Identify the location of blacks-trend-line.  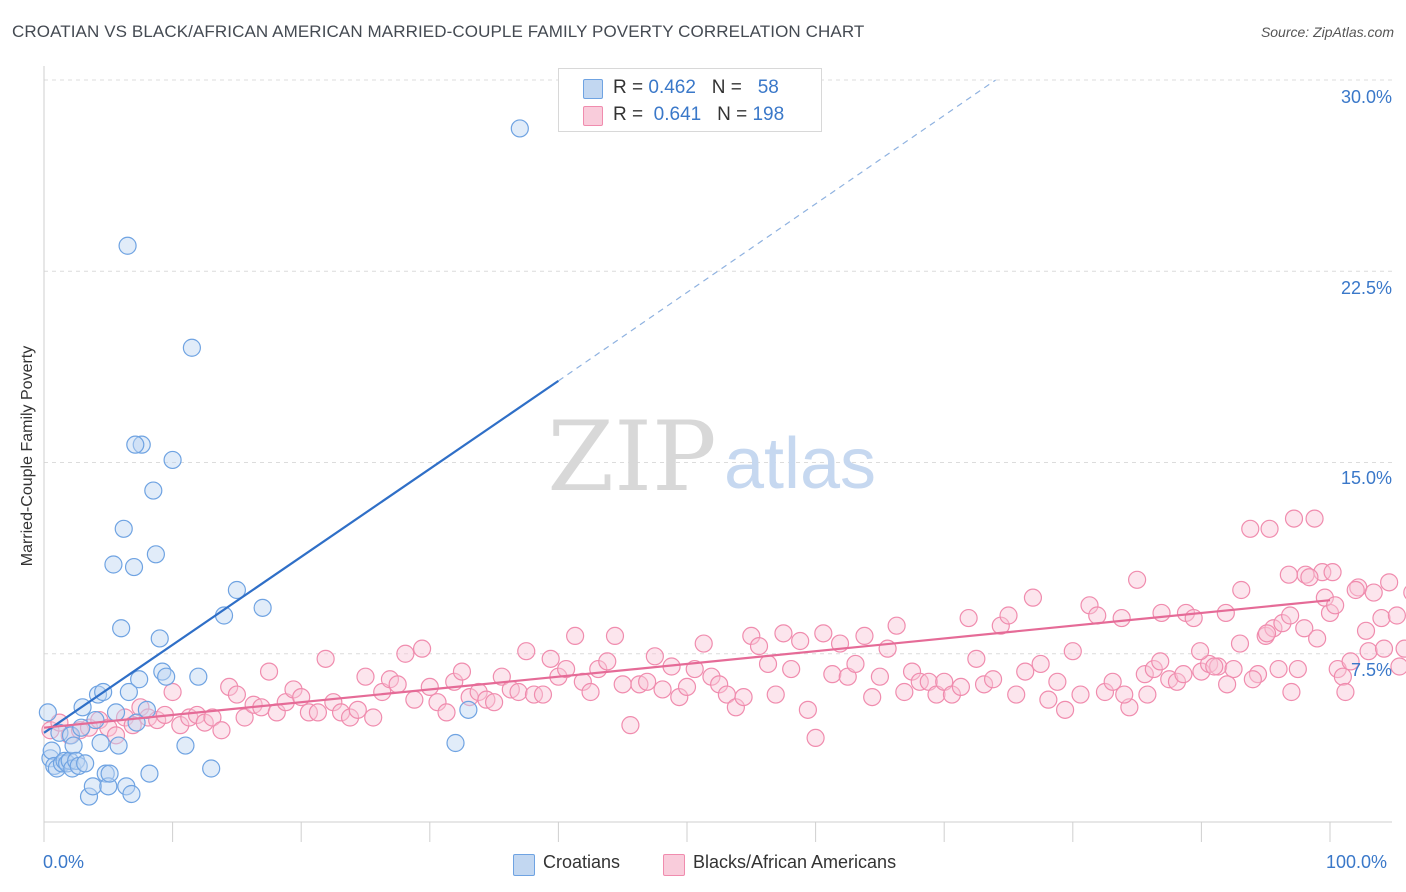
(687, 664).